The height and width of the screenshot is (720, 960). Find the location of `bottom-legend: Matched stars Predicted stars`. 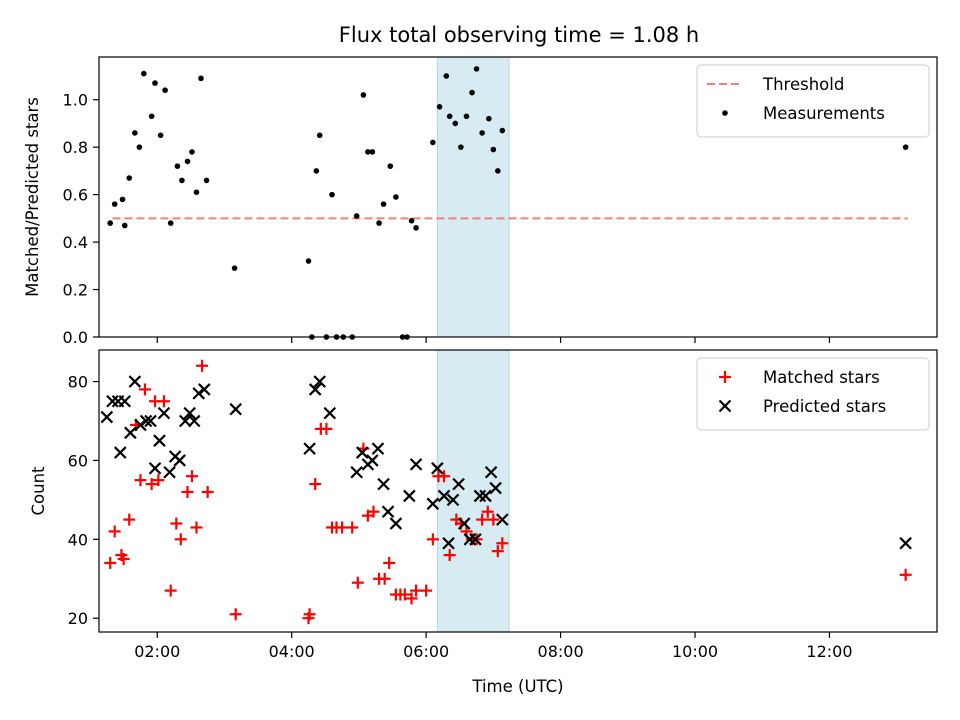

bottom-legend: Matched stars Predicted stars is located at coordinates (813, 394).